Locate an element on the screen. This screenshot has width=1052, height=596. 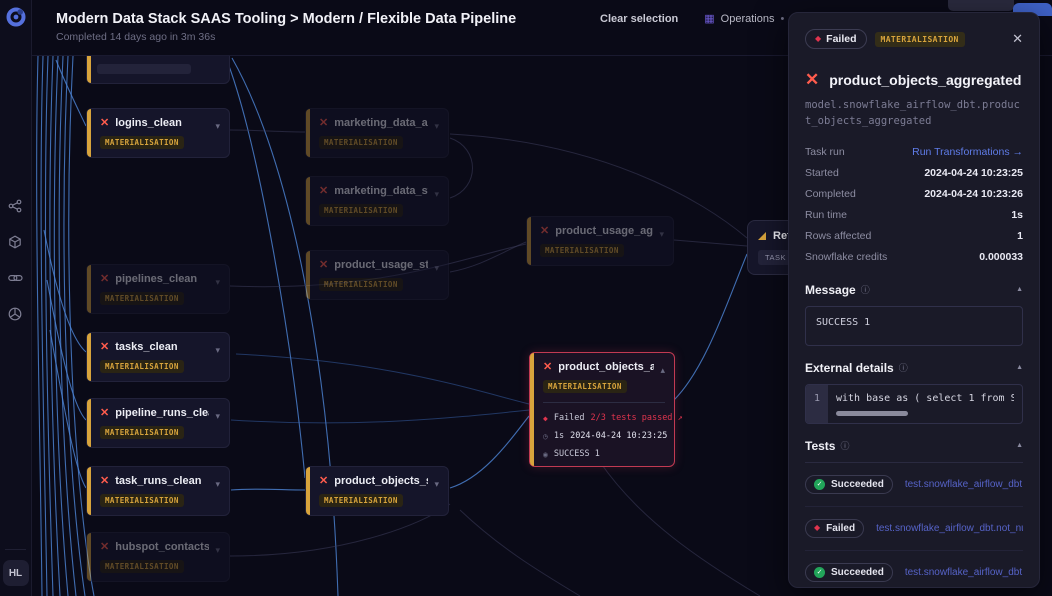
test-status-label: Failed is located at coordinates (841, 528).